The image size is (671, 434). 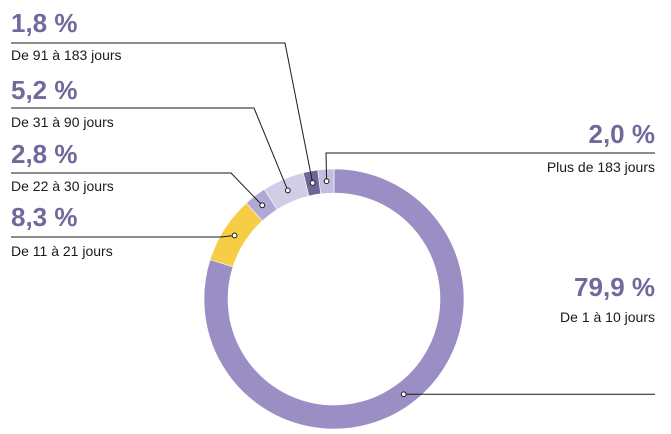 What do you see at coordinates (601, 167) in the screenshot?
I see `slice-label-6: Plus de 183 jours` at bounding box center [601, 167].